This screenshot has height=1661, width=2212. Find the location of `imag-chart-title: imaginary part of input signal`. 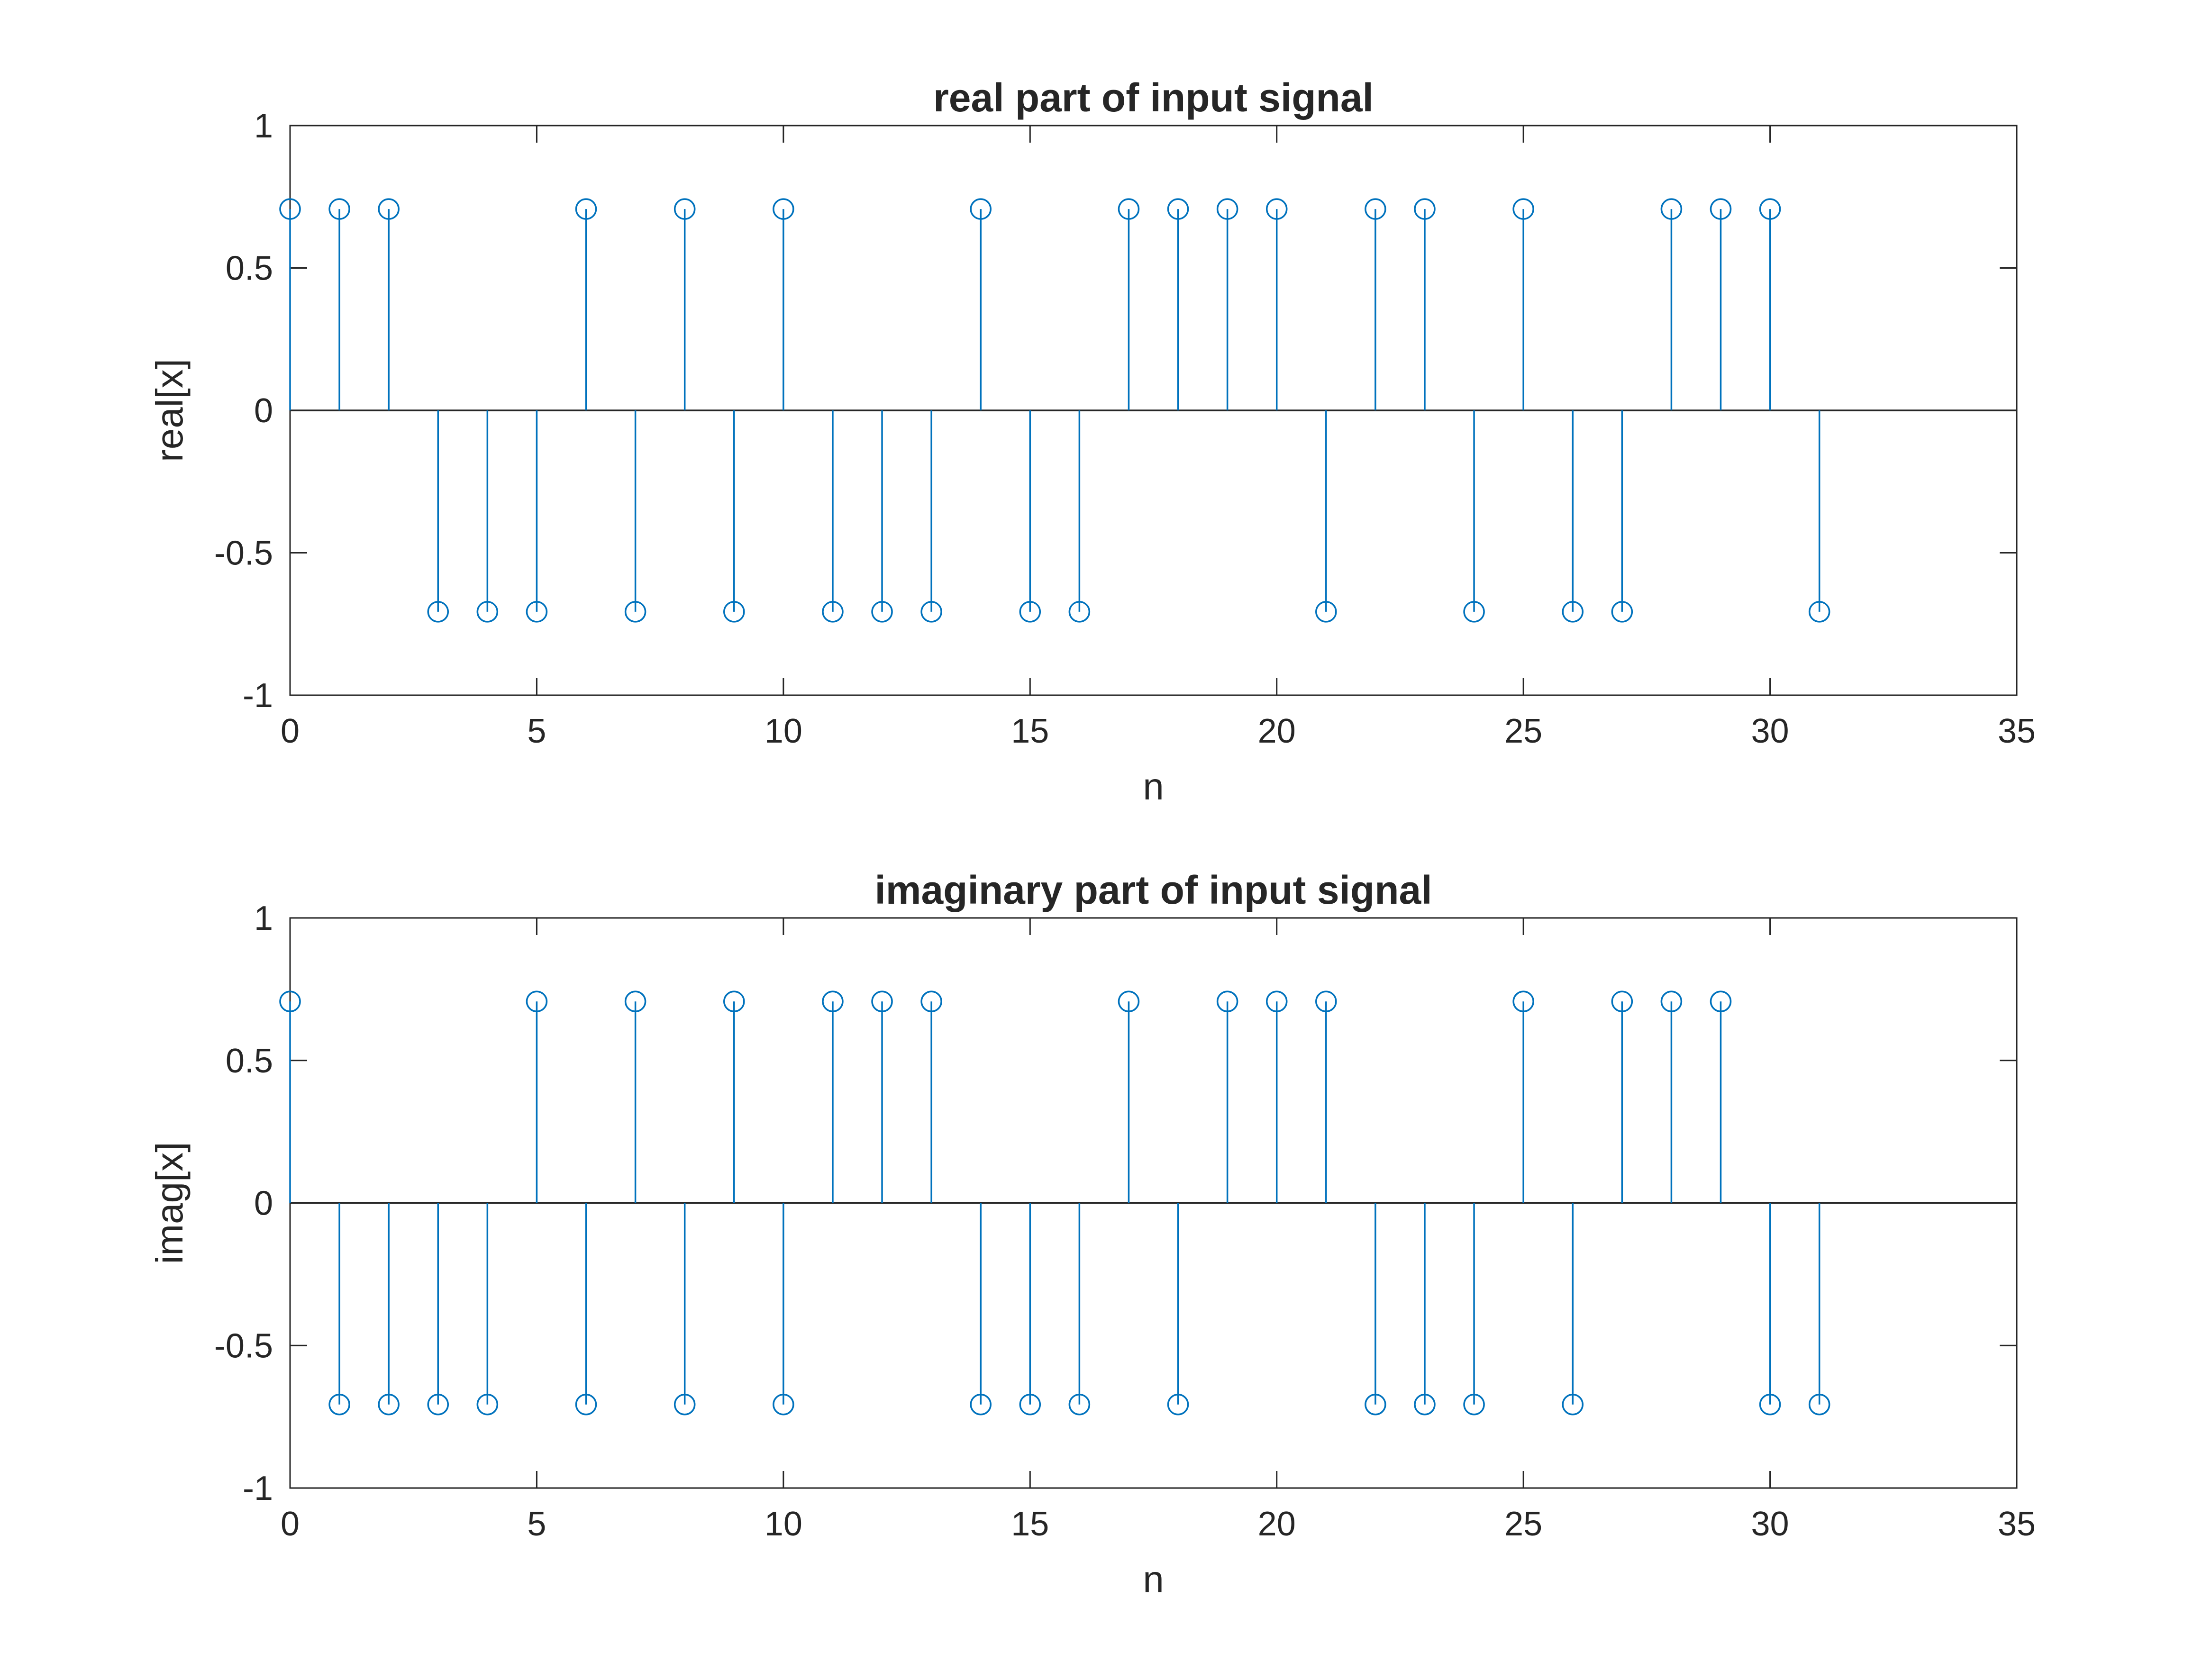

imag-chart-title: imaginary part of input signal is located at coordinates (1153, 890).